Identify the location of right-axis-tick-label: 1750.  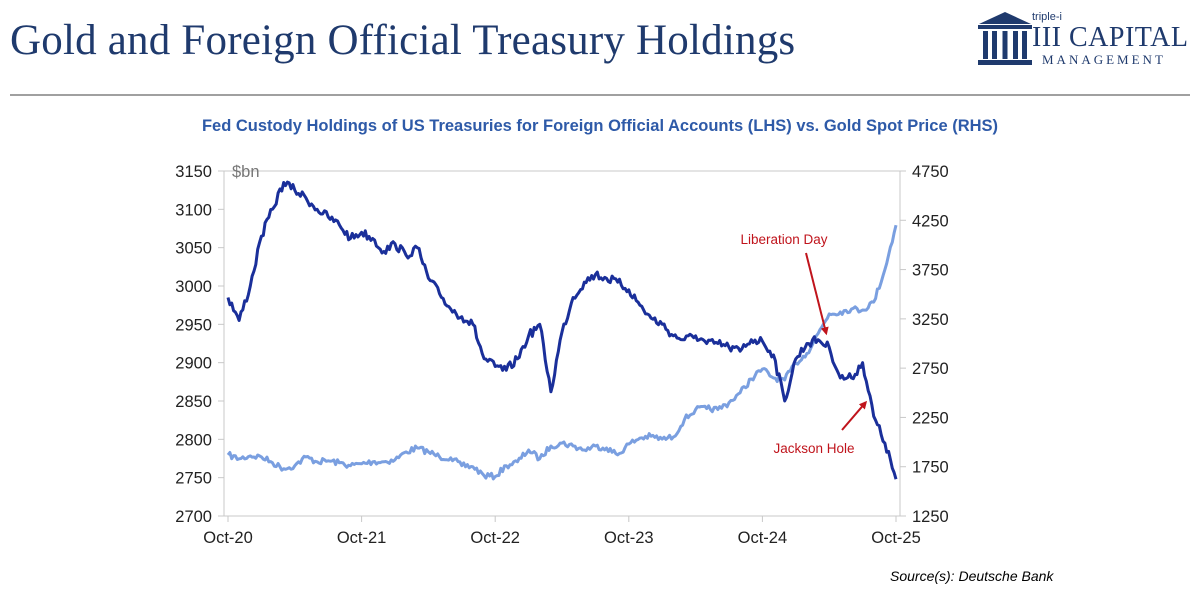
(930, 468).